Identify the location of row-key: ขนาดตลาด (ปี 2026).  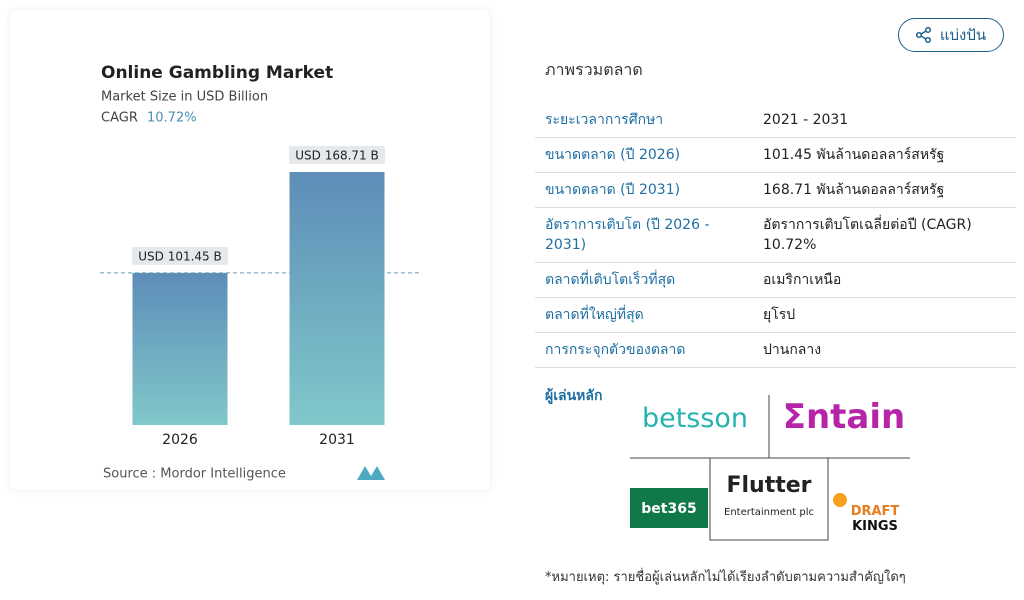
(644, 155).